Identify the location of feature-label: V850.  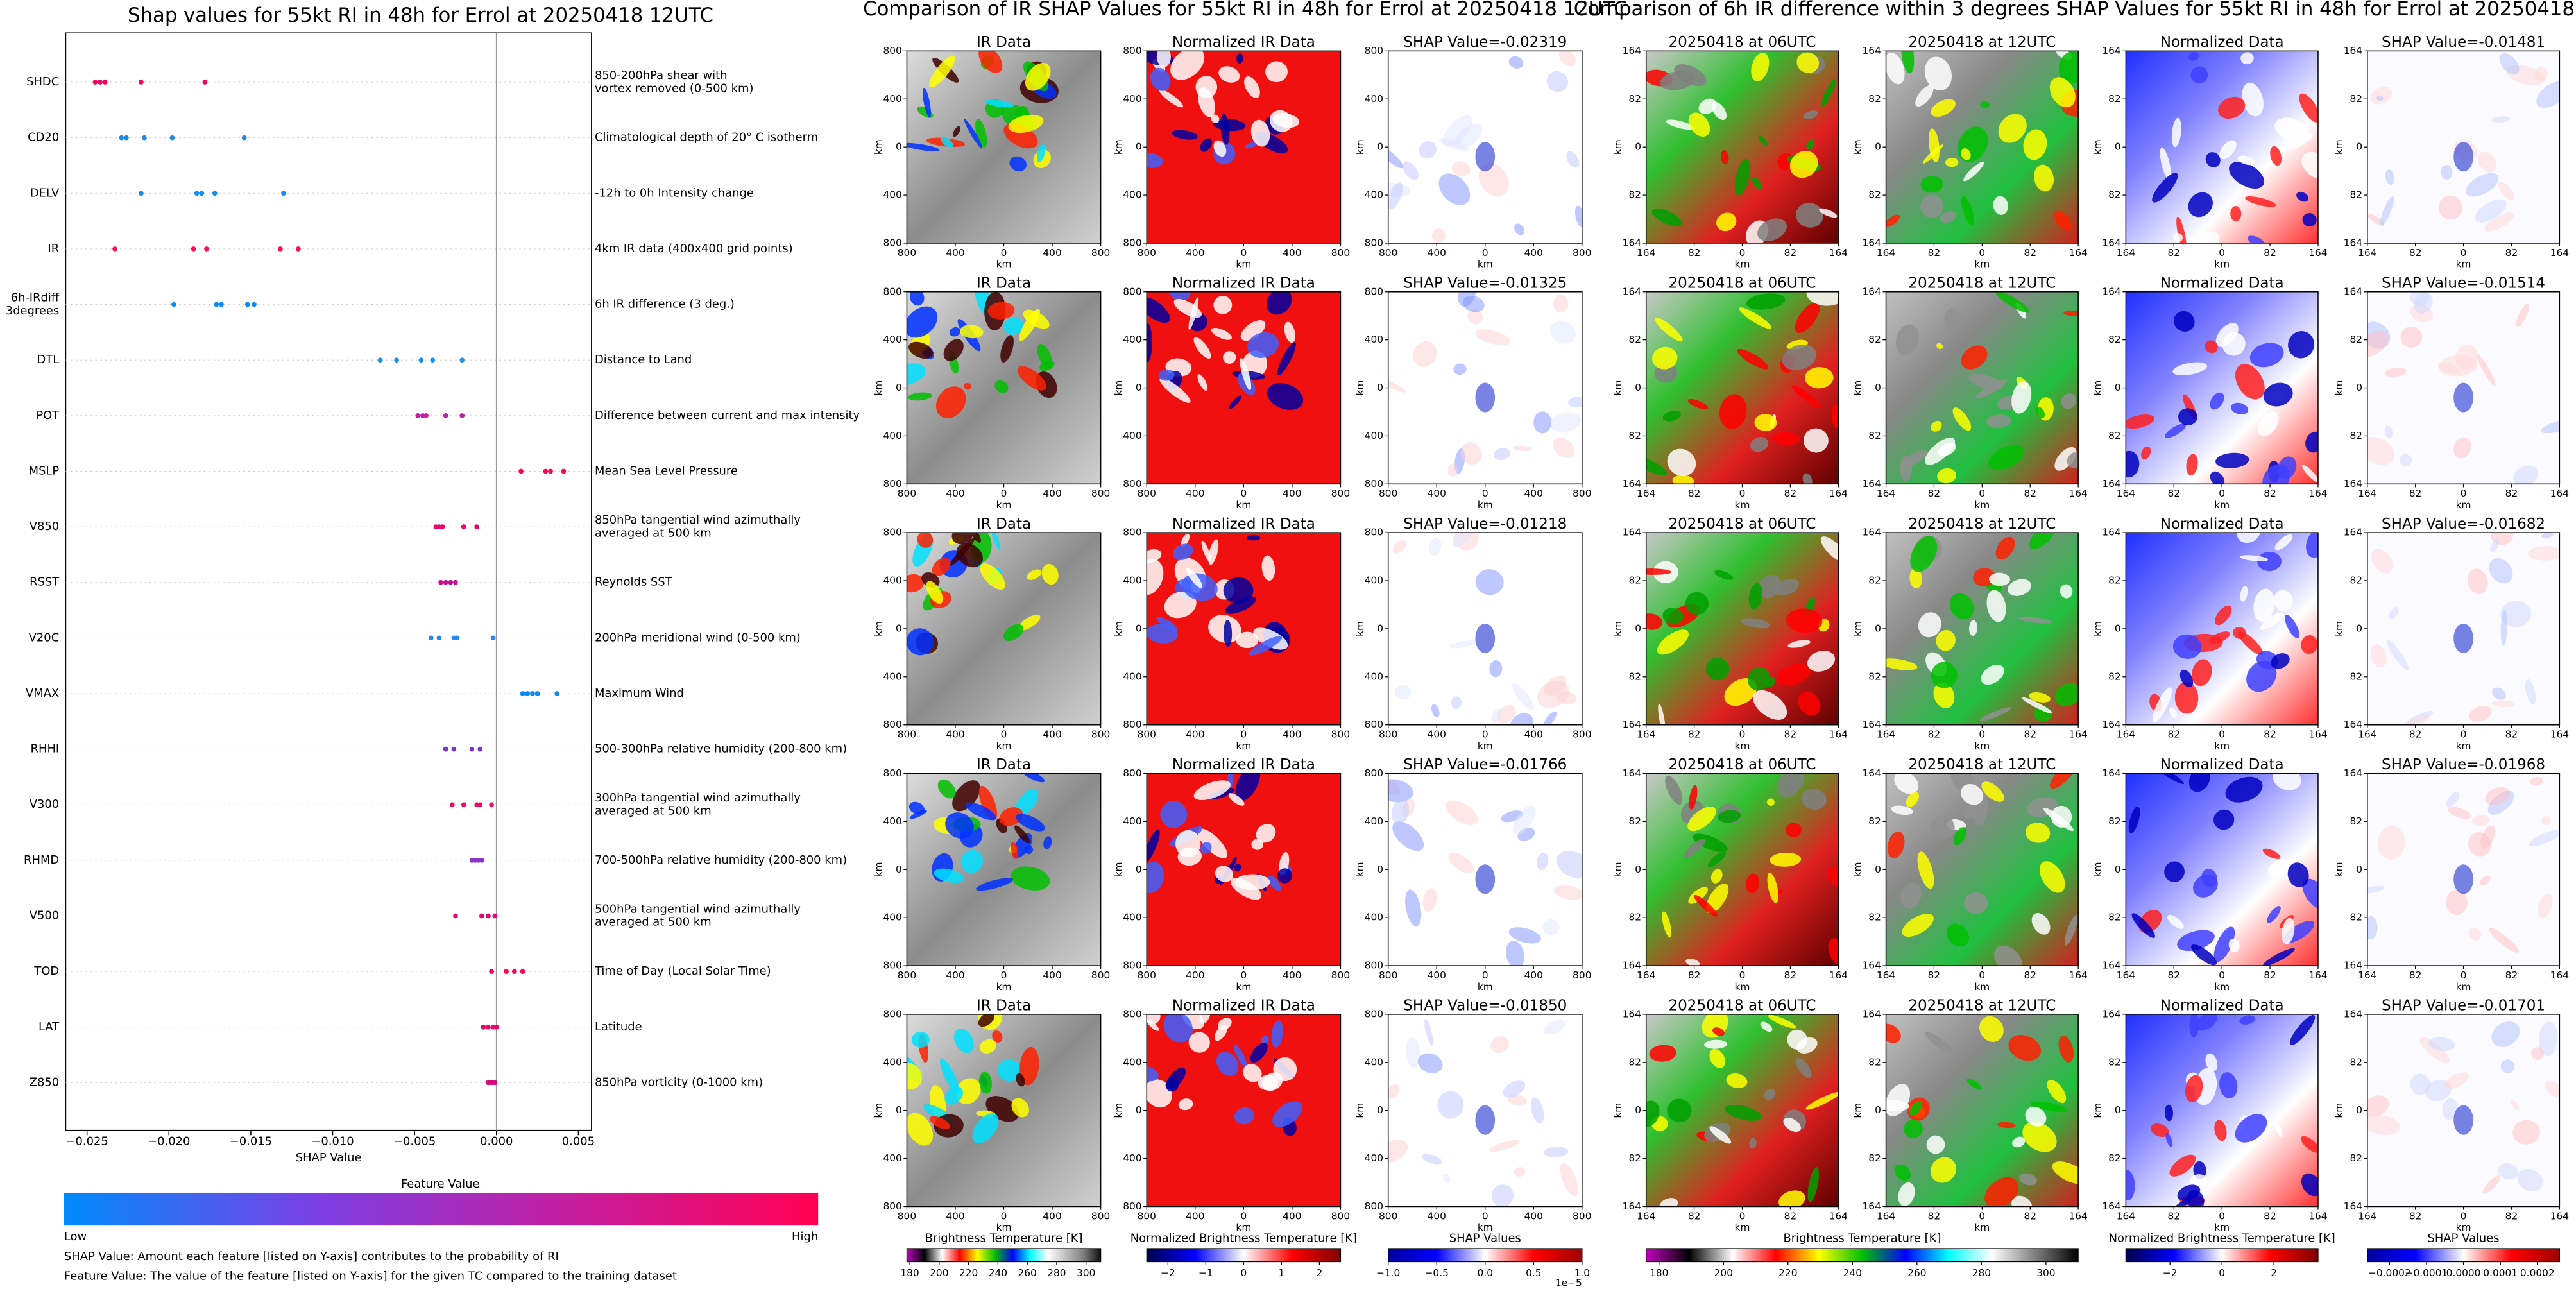
(44, 526).